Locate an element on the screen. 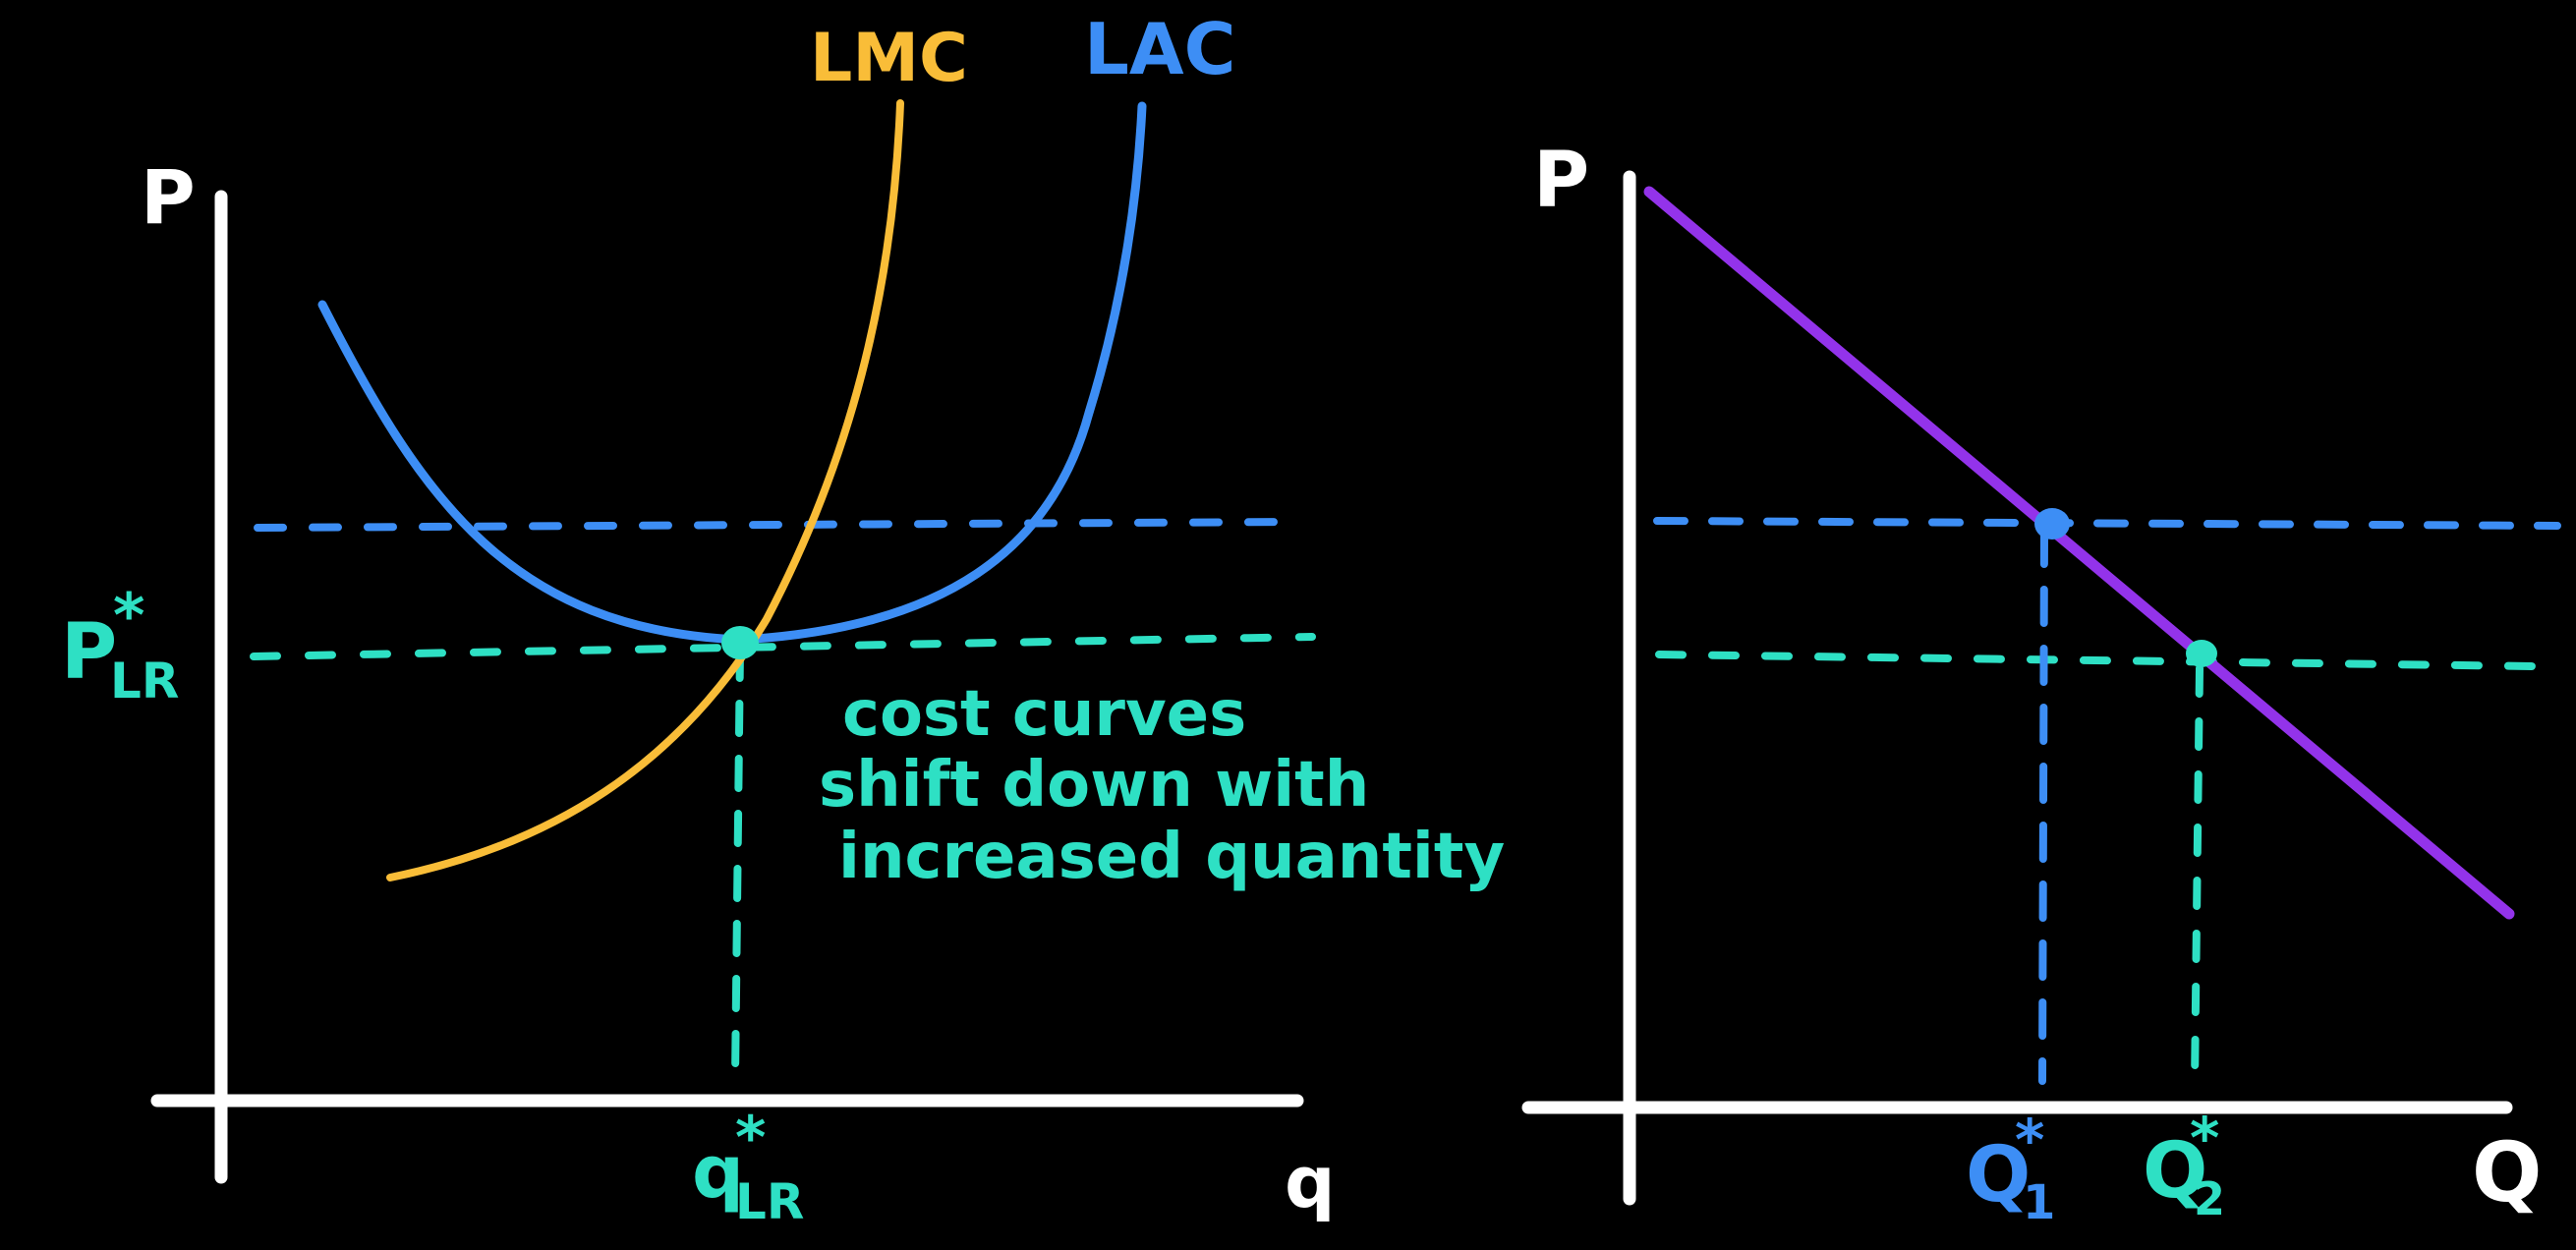 This screenshot has width=2576, height=1250. q1-superscript: * is located at coordinates (2029, 1140).